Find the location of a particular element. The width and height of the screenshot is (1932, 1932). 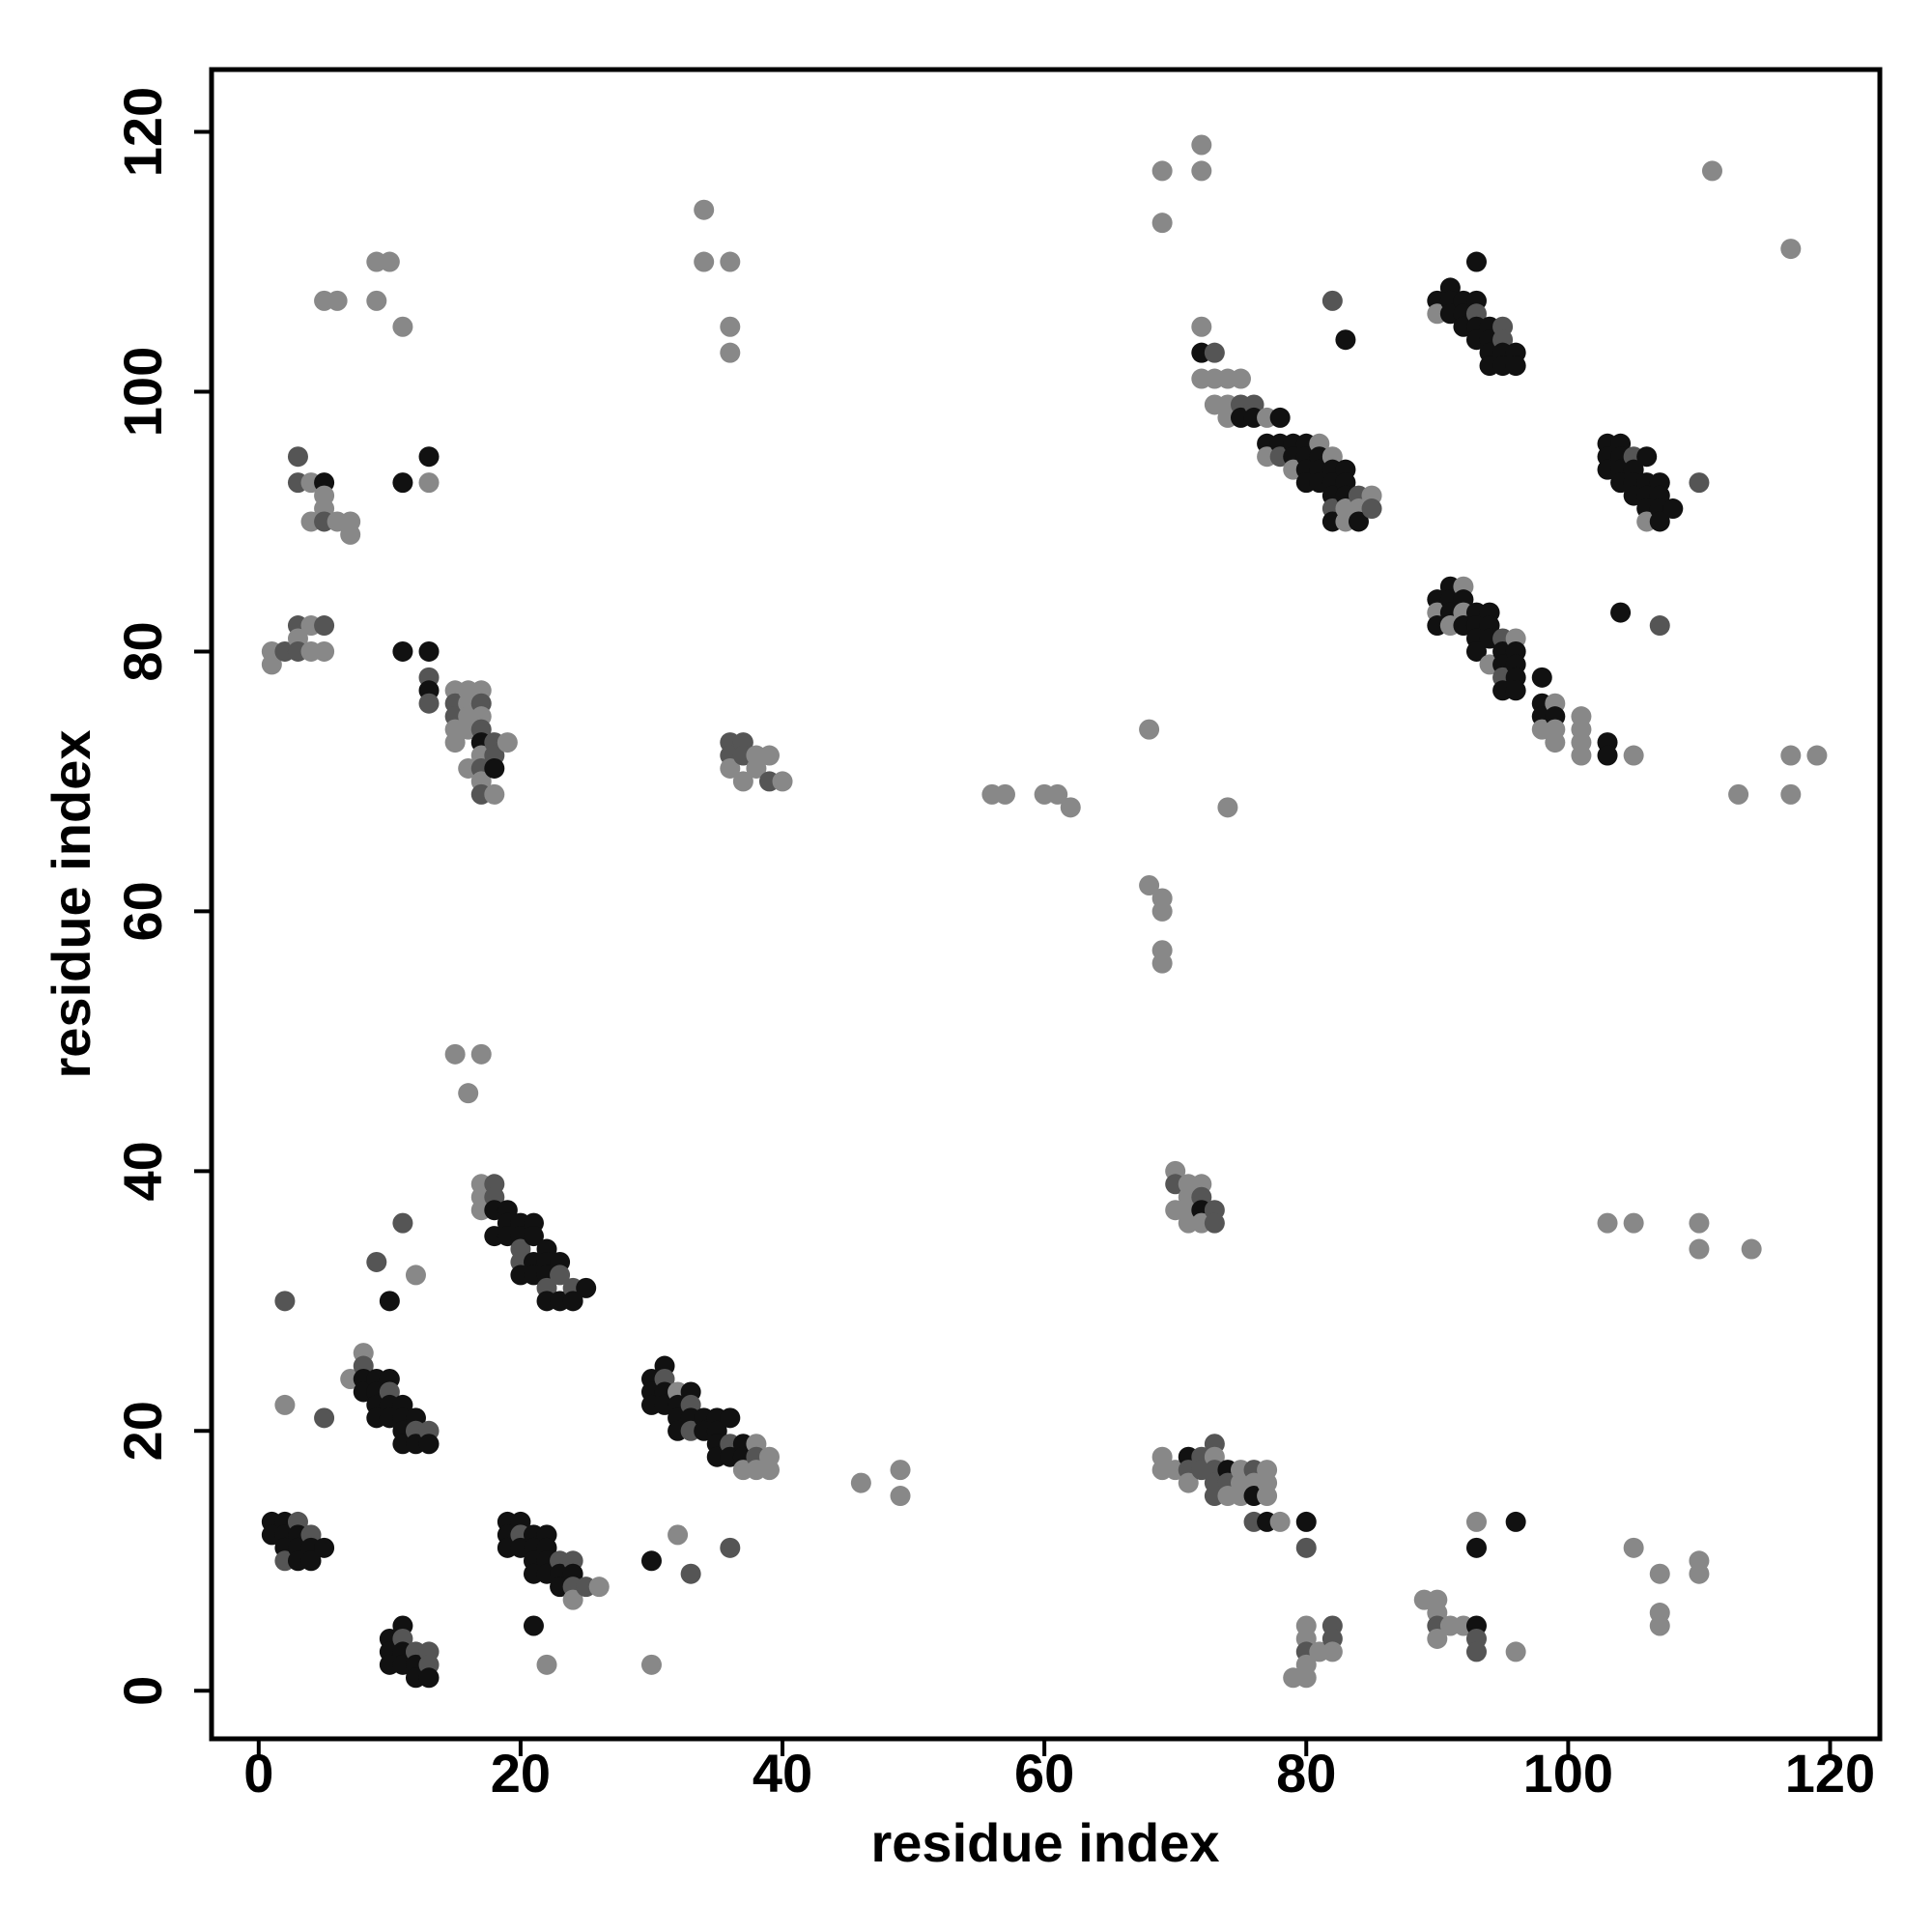

x-tick-label: 20 is located at coordinates (521, 1773).